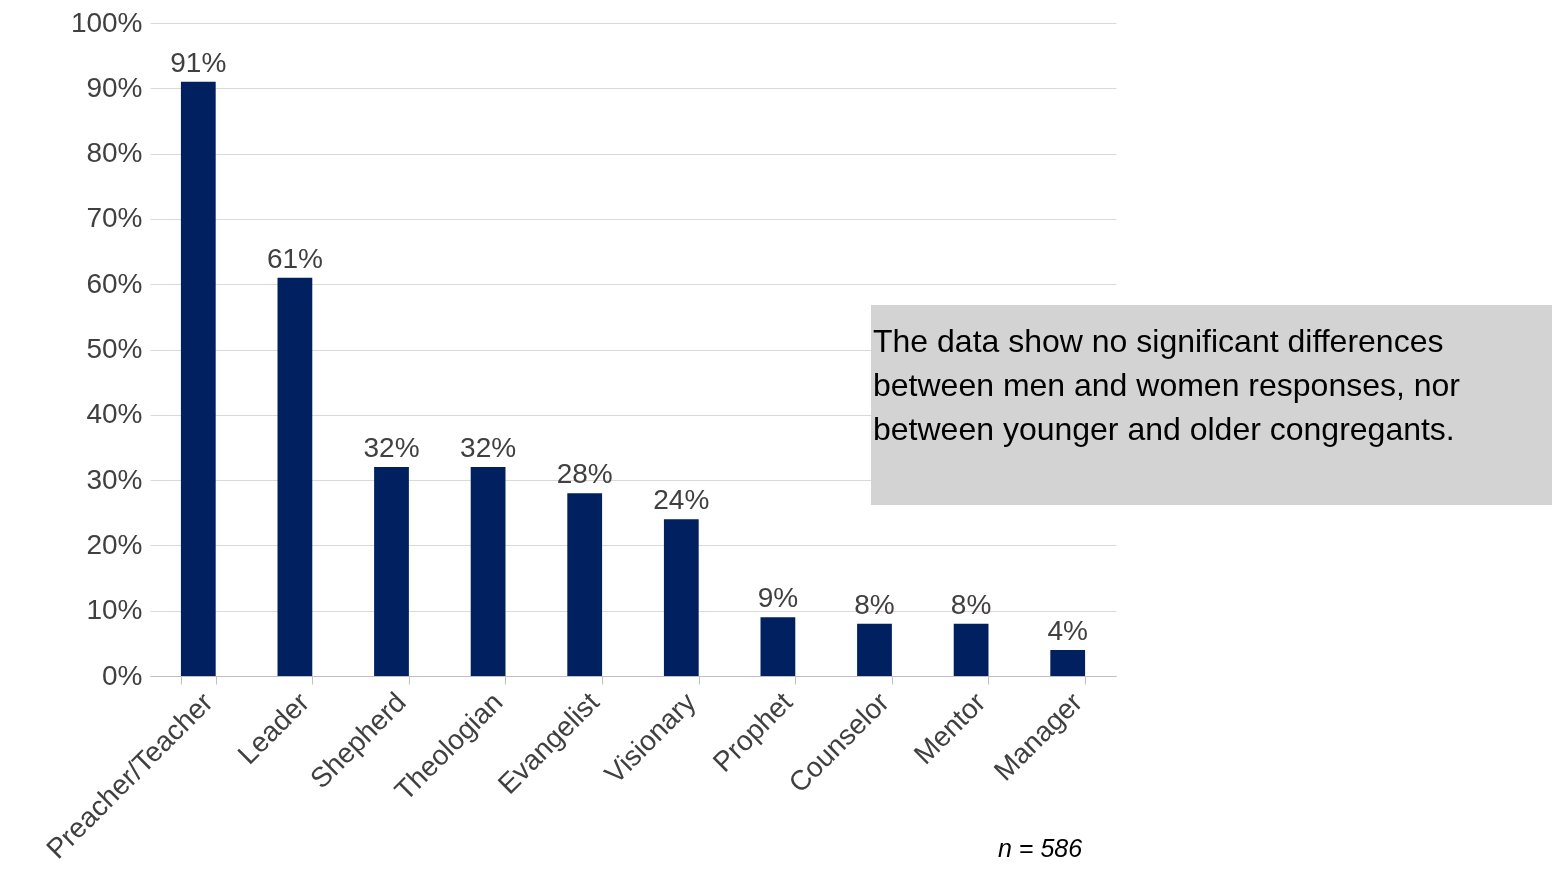 This screenshot has height=893, width=1554. I want to click on y-tick-label: 40%, so click(114, 414).